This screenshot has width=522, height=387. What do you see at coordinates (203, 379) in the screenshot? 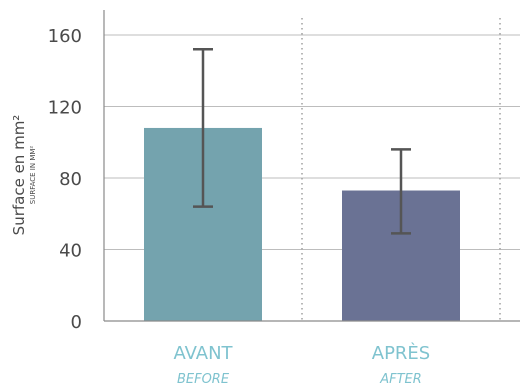
I see `x-category-sublabel: BEFORE` at bounding box center [203, 379].